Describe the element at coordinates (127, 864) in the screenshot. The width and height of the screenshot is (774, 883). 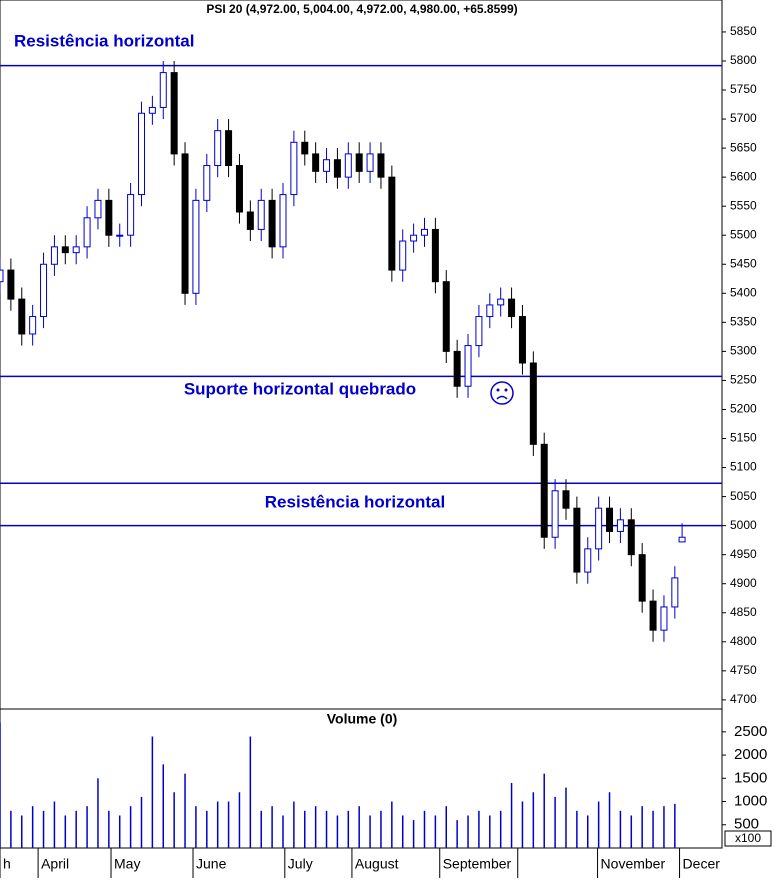
I see `x-tick-label: May` at that location.